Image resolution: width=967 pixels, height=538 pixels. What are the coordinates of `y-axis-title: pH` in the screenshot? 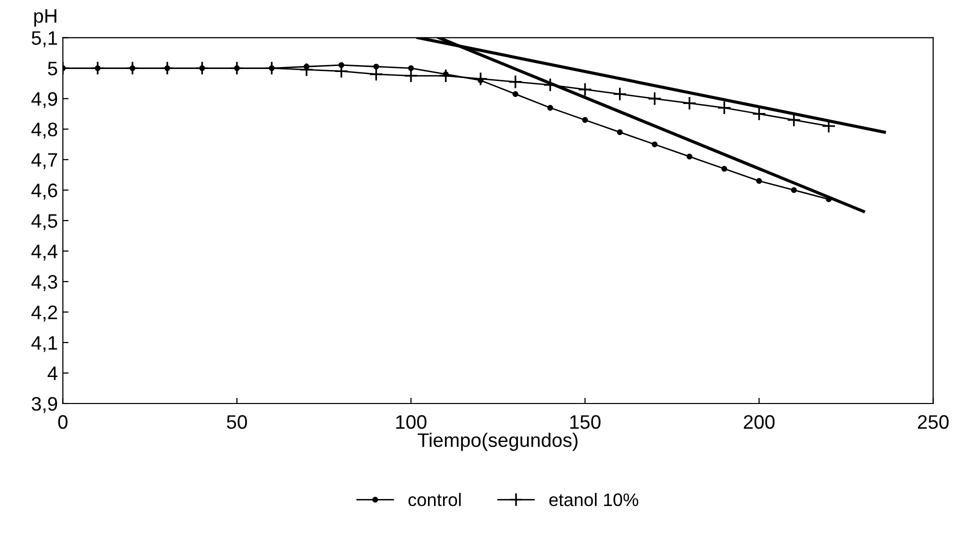 It's located at (45, 18).